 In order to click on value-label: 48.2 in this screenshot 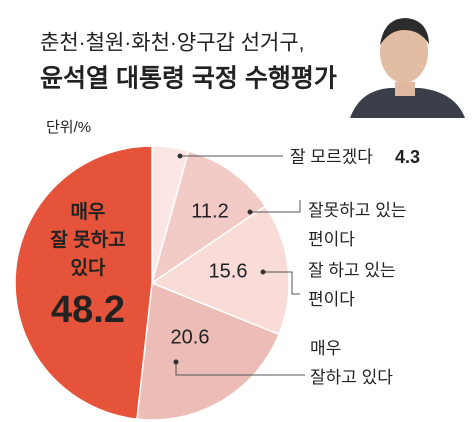, I will do `click(88, 310)`.